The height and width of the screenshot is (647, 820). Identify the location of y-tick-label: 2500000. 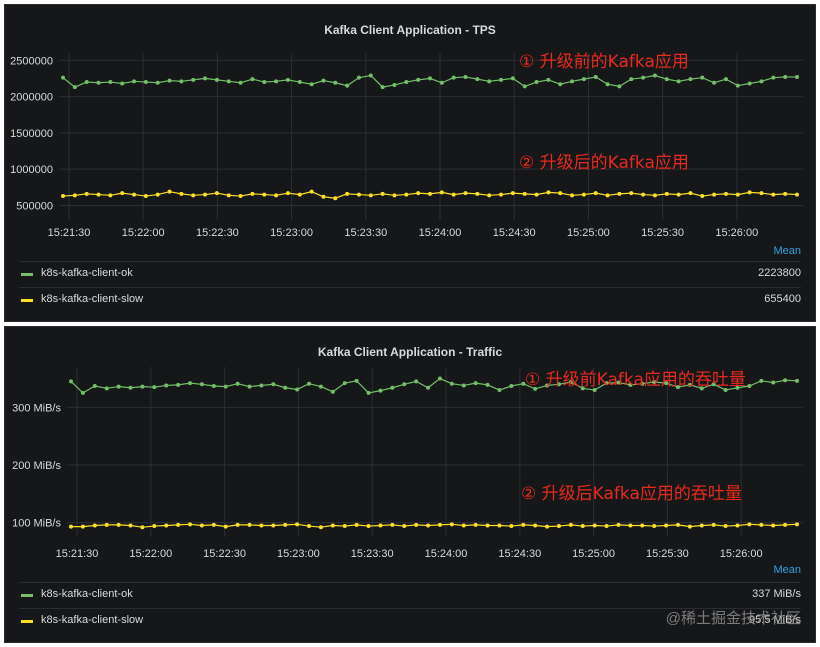
(31, 61).